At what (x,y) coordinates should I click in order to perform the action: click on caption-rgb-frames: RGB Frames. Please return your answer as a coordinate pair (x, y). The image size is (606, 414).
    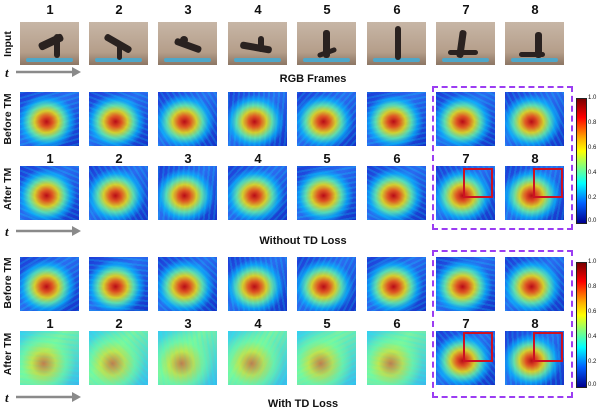
    Looking at the image, I should click on (313, 79).